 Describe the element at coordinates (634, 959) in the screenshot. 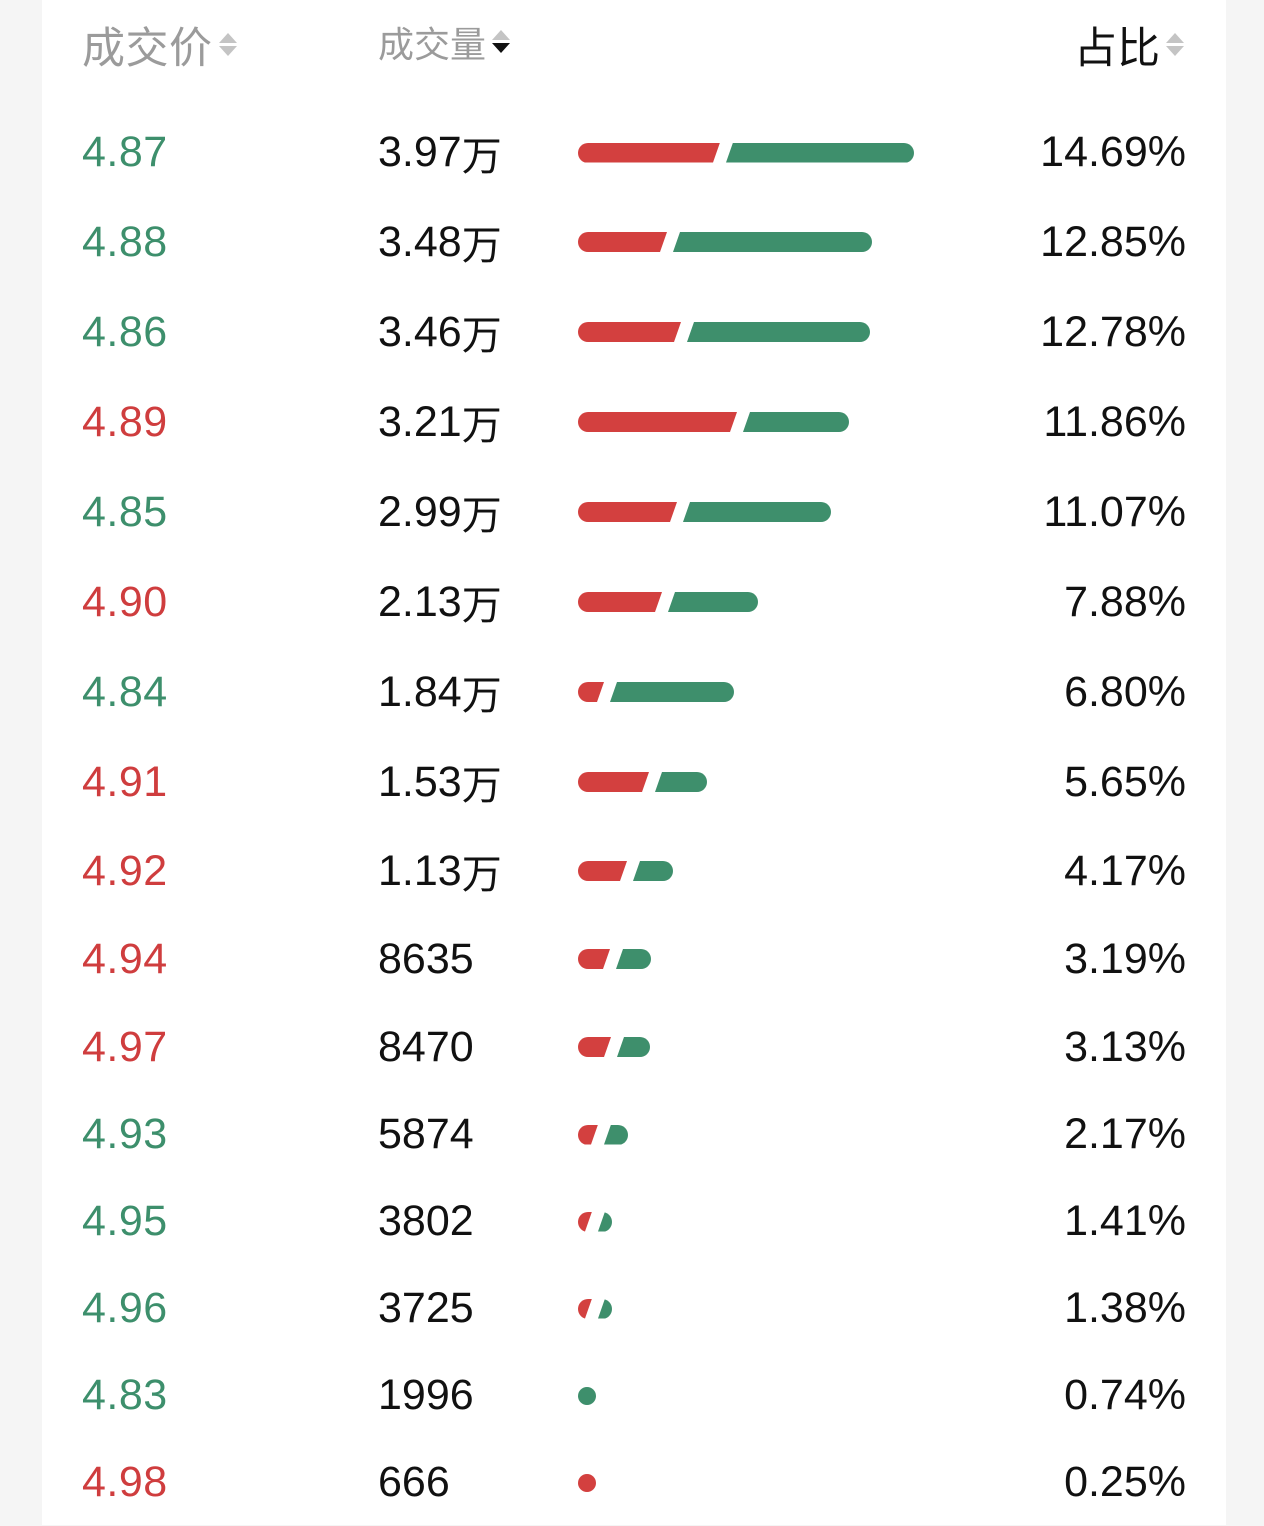

I see `table-row: 4.94 8635 3.19%` at that location.